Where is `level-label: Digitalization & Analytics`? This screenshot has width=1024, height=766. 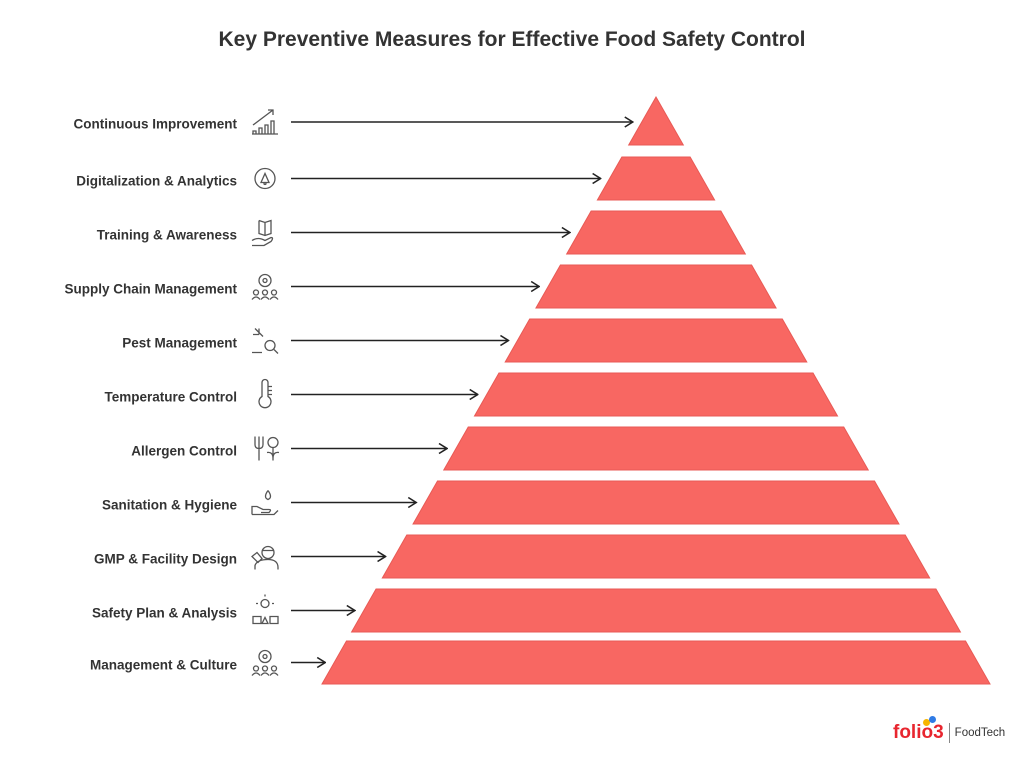 level-label: Digitalization & Analytics is located at coordinates (156, 180).